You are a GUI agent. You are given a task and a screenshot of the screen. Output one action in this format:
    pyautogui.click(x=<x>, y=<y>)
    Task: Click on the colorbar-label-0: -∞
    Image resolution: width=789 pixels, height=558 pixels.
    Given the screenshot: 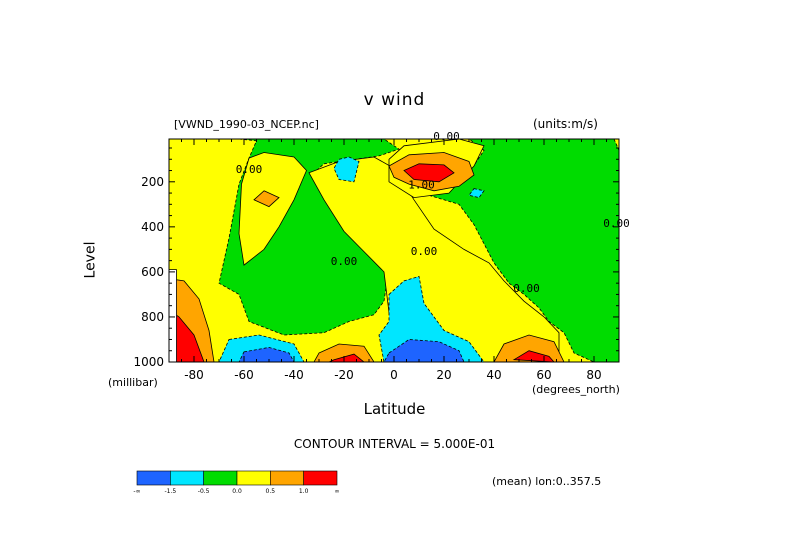 What is the action you would take?
    pyautogui.click(x=136, y=491)
    